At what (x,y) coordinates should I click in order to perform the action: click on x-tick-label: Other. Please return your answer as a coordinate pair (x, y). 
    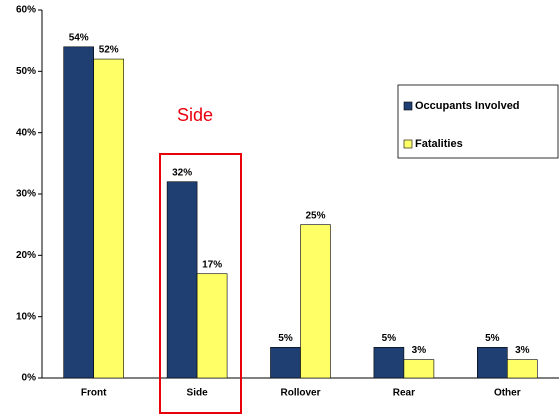
    Looking at the image, I should click on (507, 393).